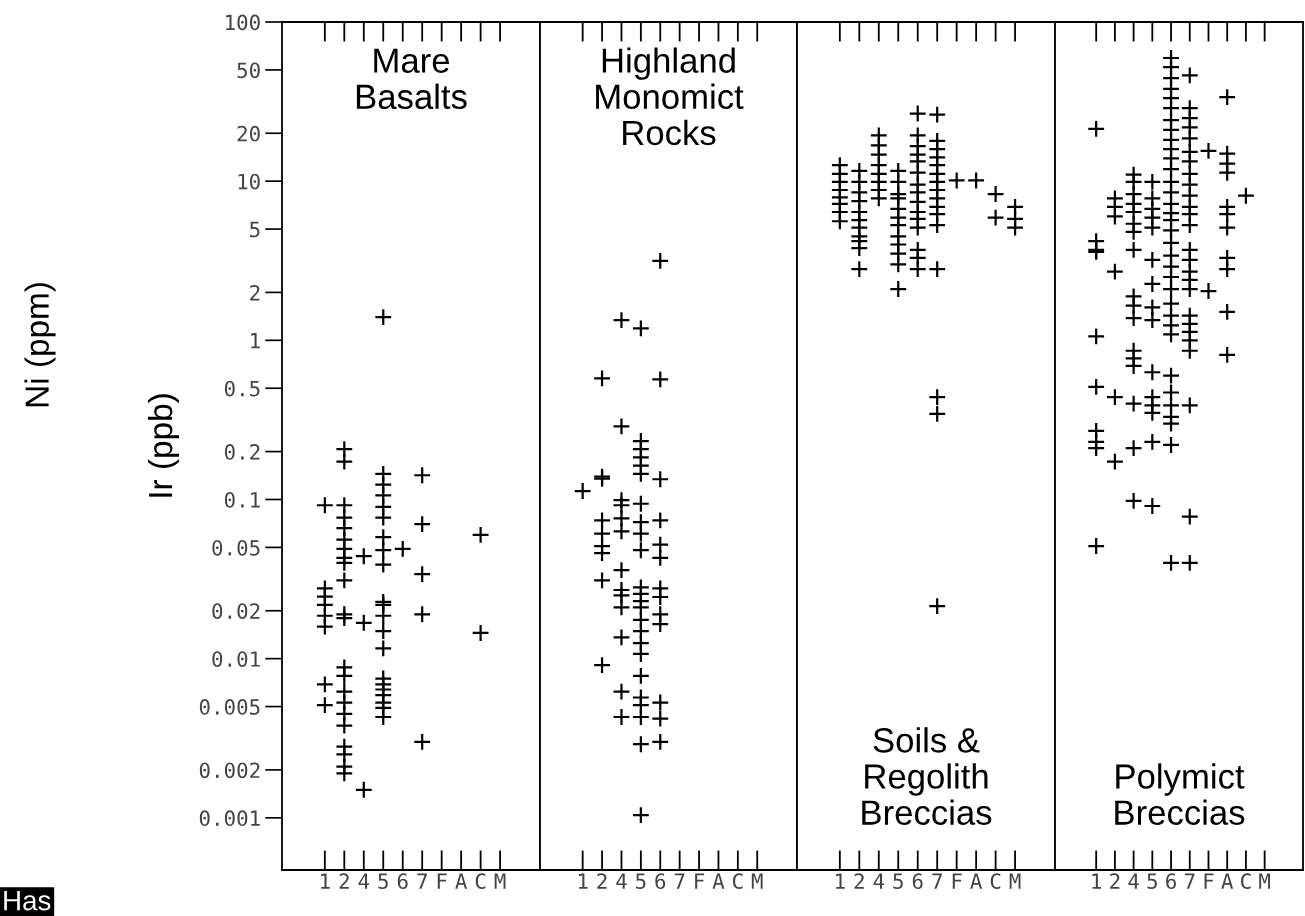  I want to click on y-tick-label: 0.02, so click(236, 611).